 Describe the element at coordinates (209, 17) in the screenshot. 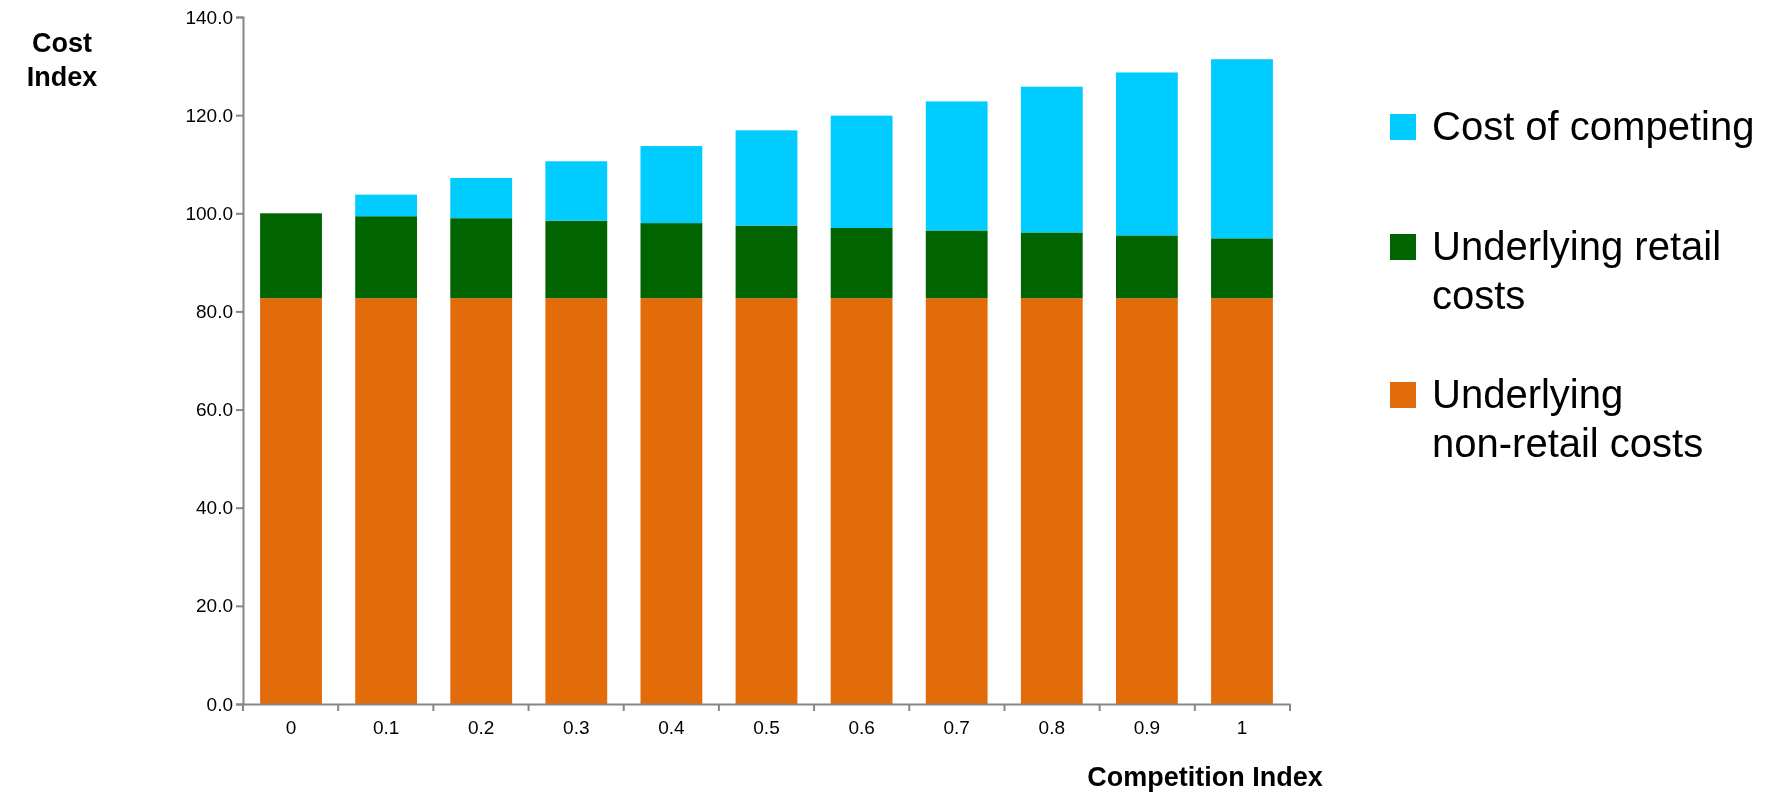

I see `y-tick-label: 140.0` at that location.